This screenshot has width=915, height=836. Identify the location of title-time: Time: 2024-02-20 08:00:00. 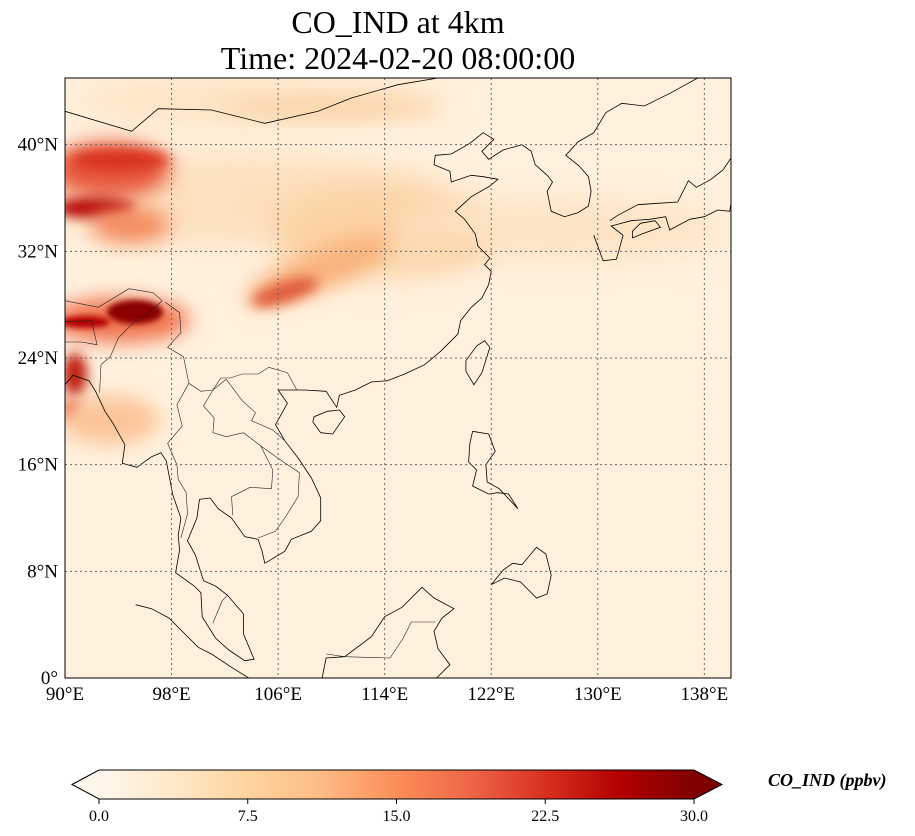
(398, 58).